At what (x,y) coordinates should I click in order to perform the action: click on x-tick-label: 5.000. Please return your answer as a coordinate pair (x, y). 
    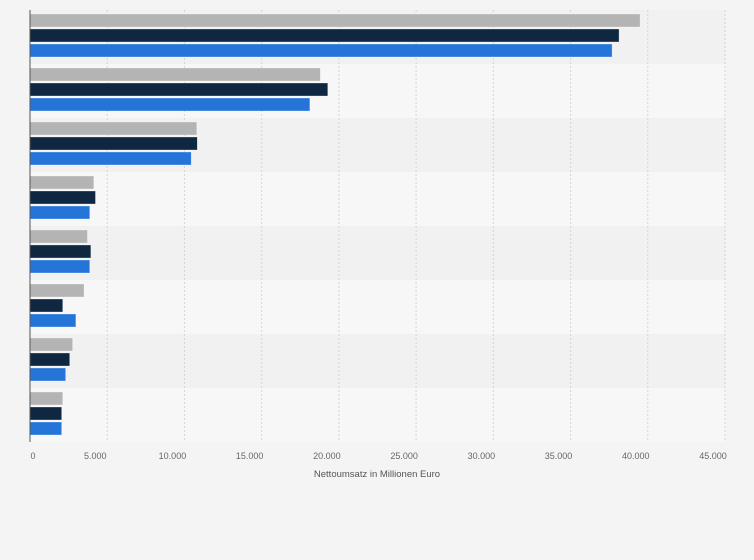
    Looking at the image, I should click on (95, 456).